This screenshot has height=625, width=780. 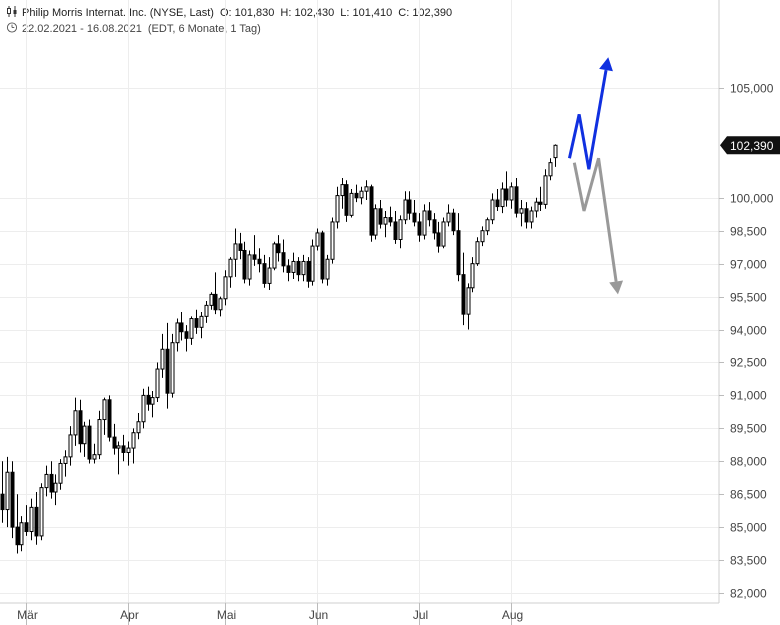 What do you see at coordinates (226, 615) in the screenshot?
I see `x-tick-label: Mai` at bounding box center [226, 615].